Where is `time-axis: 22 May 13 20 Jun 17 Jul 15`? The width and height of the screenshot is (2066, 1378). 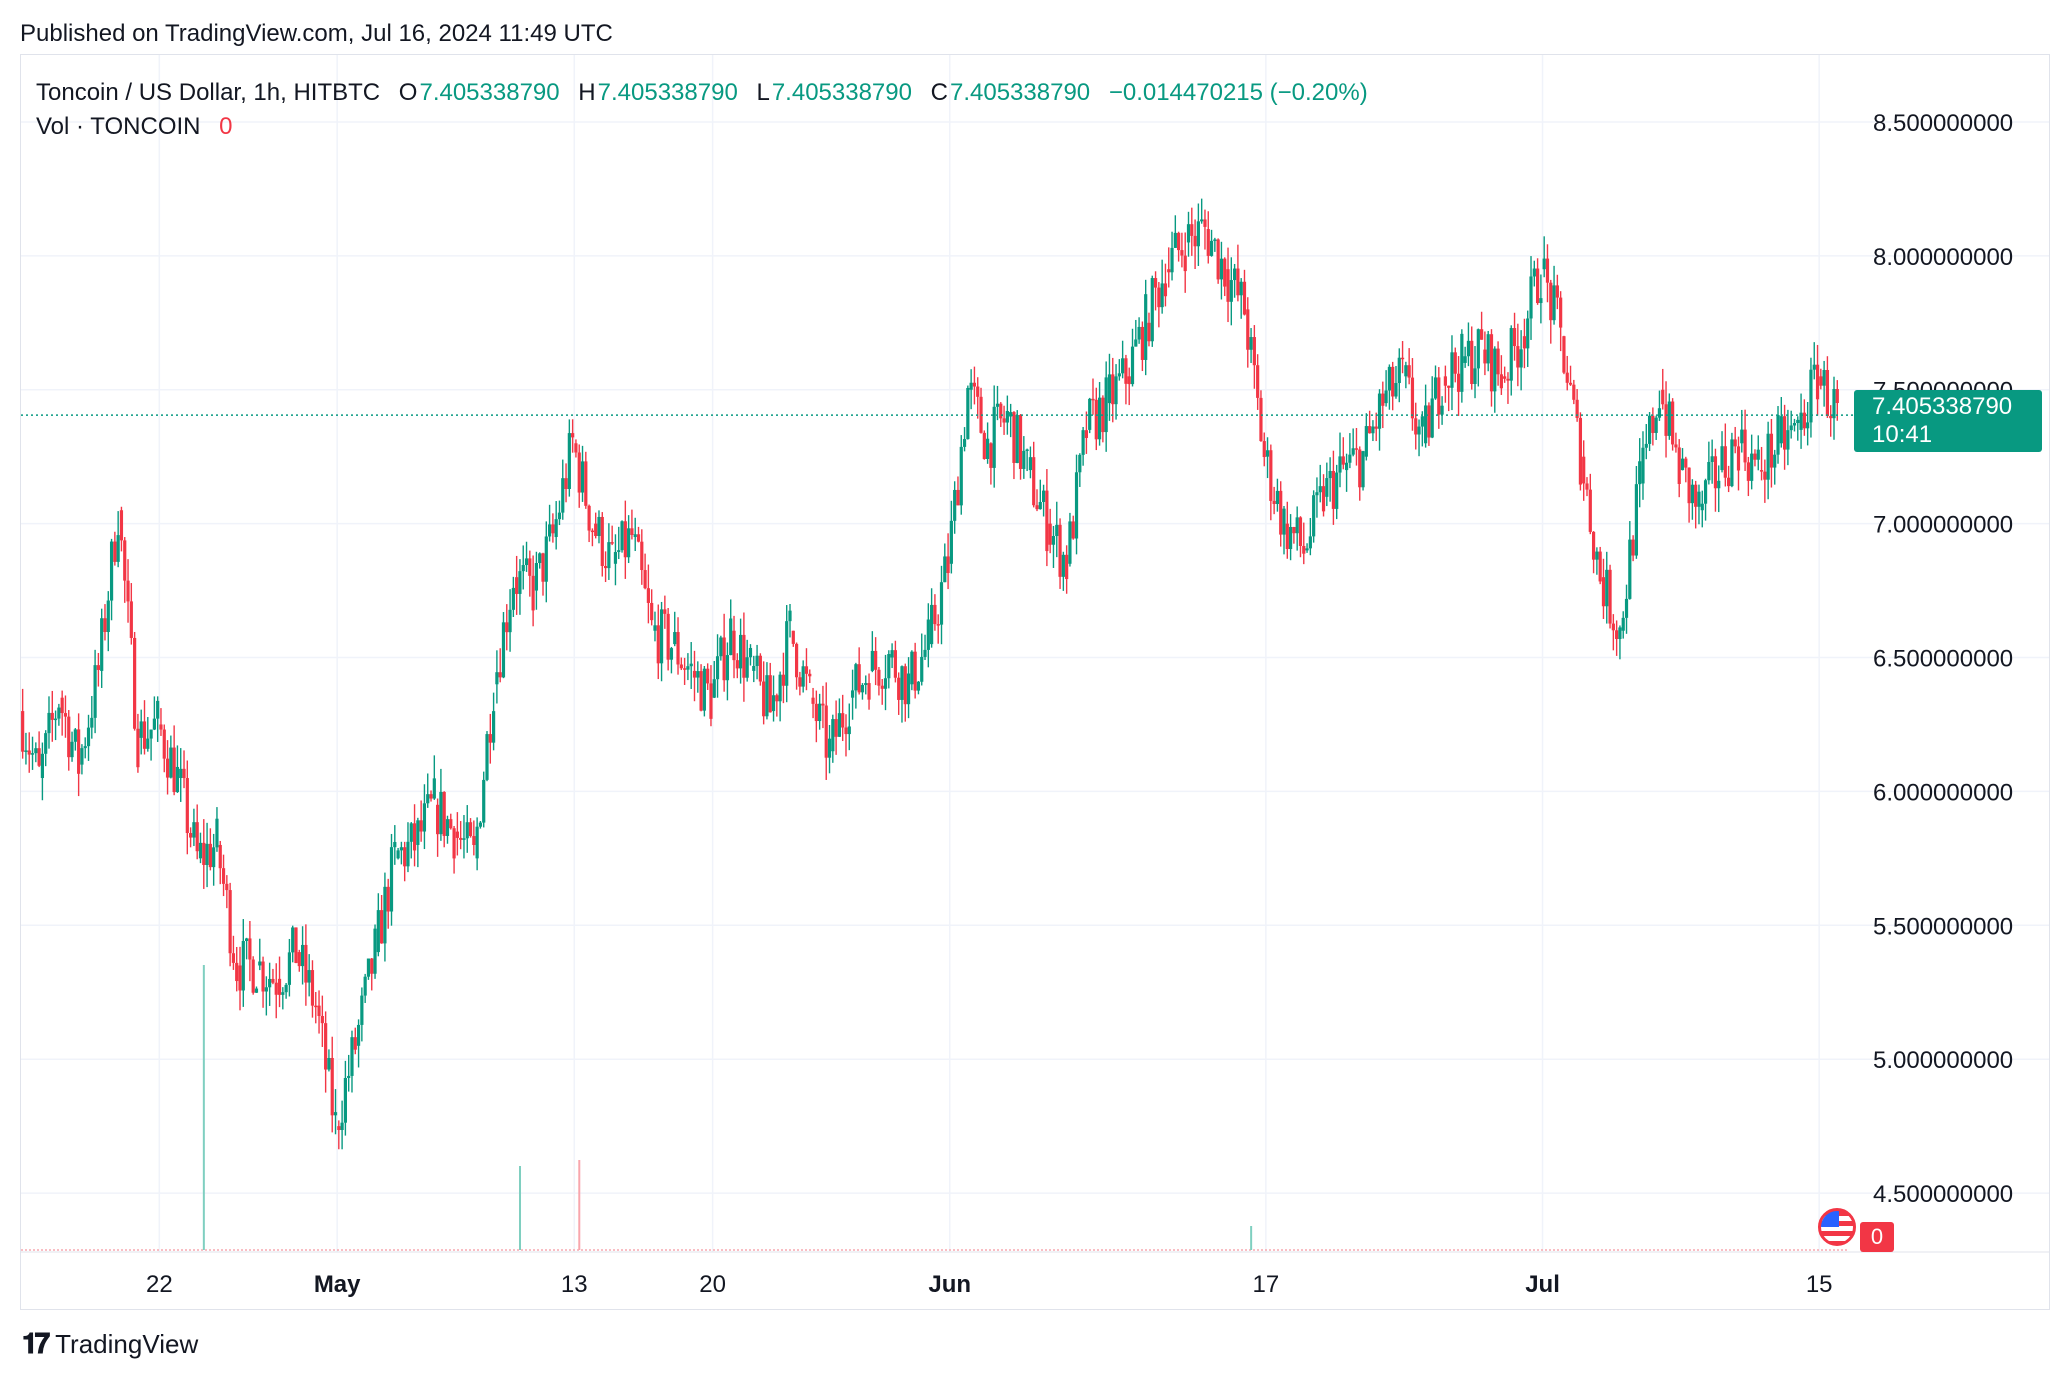
time-axis: 22 May 13 20 Jun 17 Jul 15 is located at coordinates (989, 1284).